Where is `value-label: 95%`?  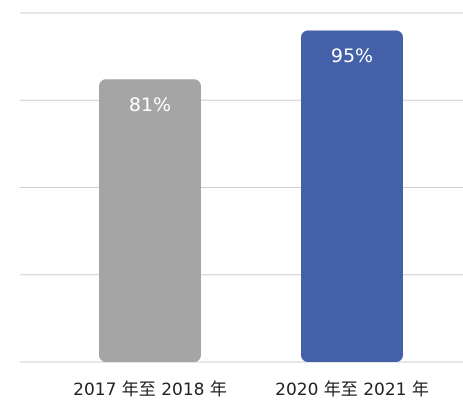
value-label: 95% is located at coordinates (352, 56).